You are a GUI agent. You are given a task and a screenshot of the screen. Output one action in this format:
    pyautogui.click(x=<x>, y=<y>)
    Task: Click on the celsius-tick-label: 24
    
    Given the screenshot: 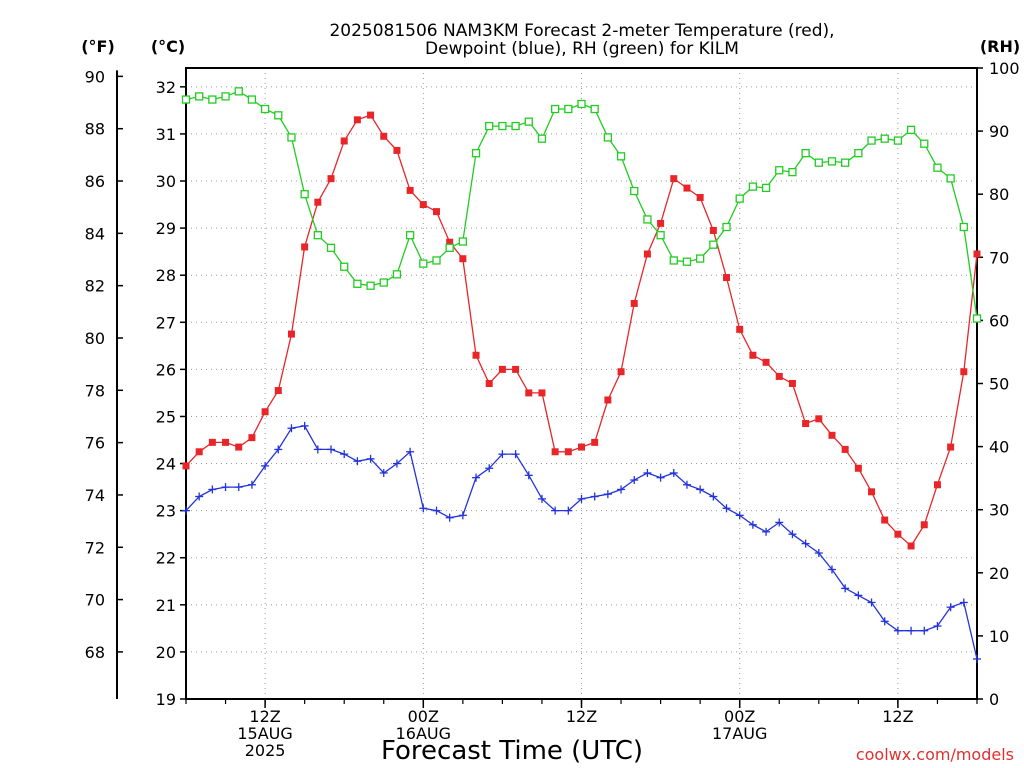 What is the action you would take?
    pyautogui.click(x=166, y=464)
    